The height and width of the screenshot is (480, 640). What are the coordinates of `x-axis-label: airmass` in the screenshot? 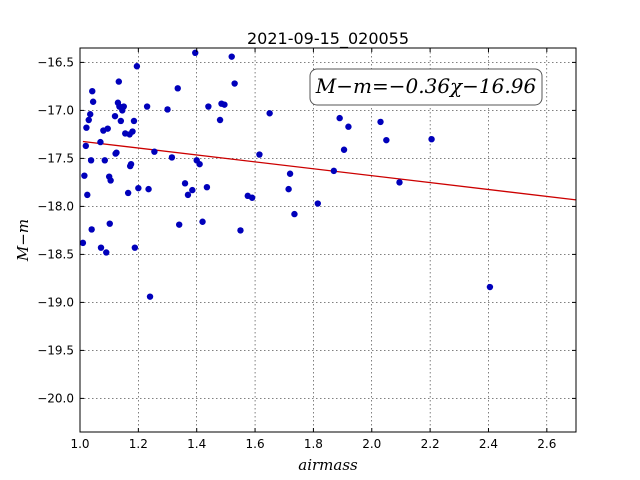 It's located at (328, 465).